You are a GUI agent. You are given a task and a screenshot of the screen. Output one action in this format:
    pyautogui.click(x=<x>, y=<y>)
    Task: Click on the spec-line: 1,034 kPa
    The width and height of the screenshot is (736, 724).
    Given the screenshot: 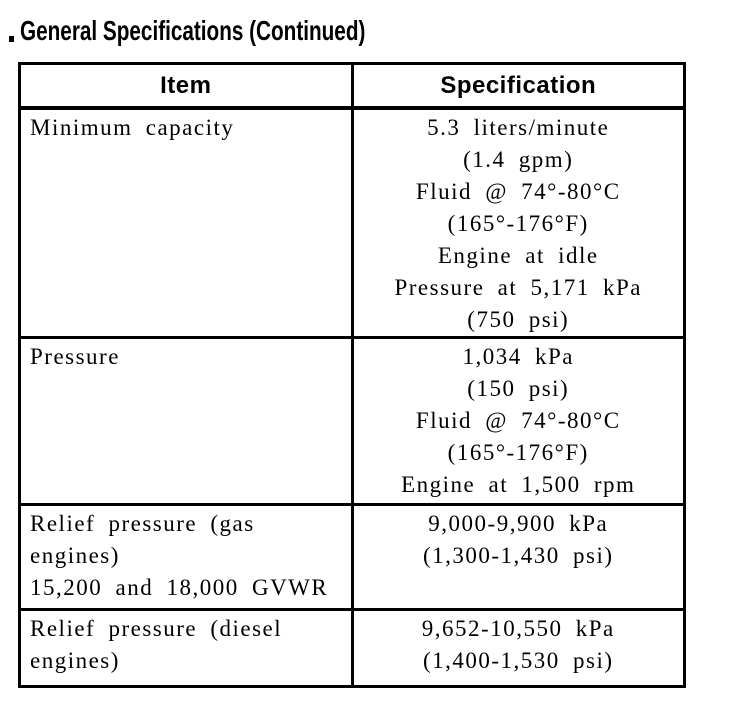 What is the action you would take?
    pyautogui.click(x=518, y=356)
    